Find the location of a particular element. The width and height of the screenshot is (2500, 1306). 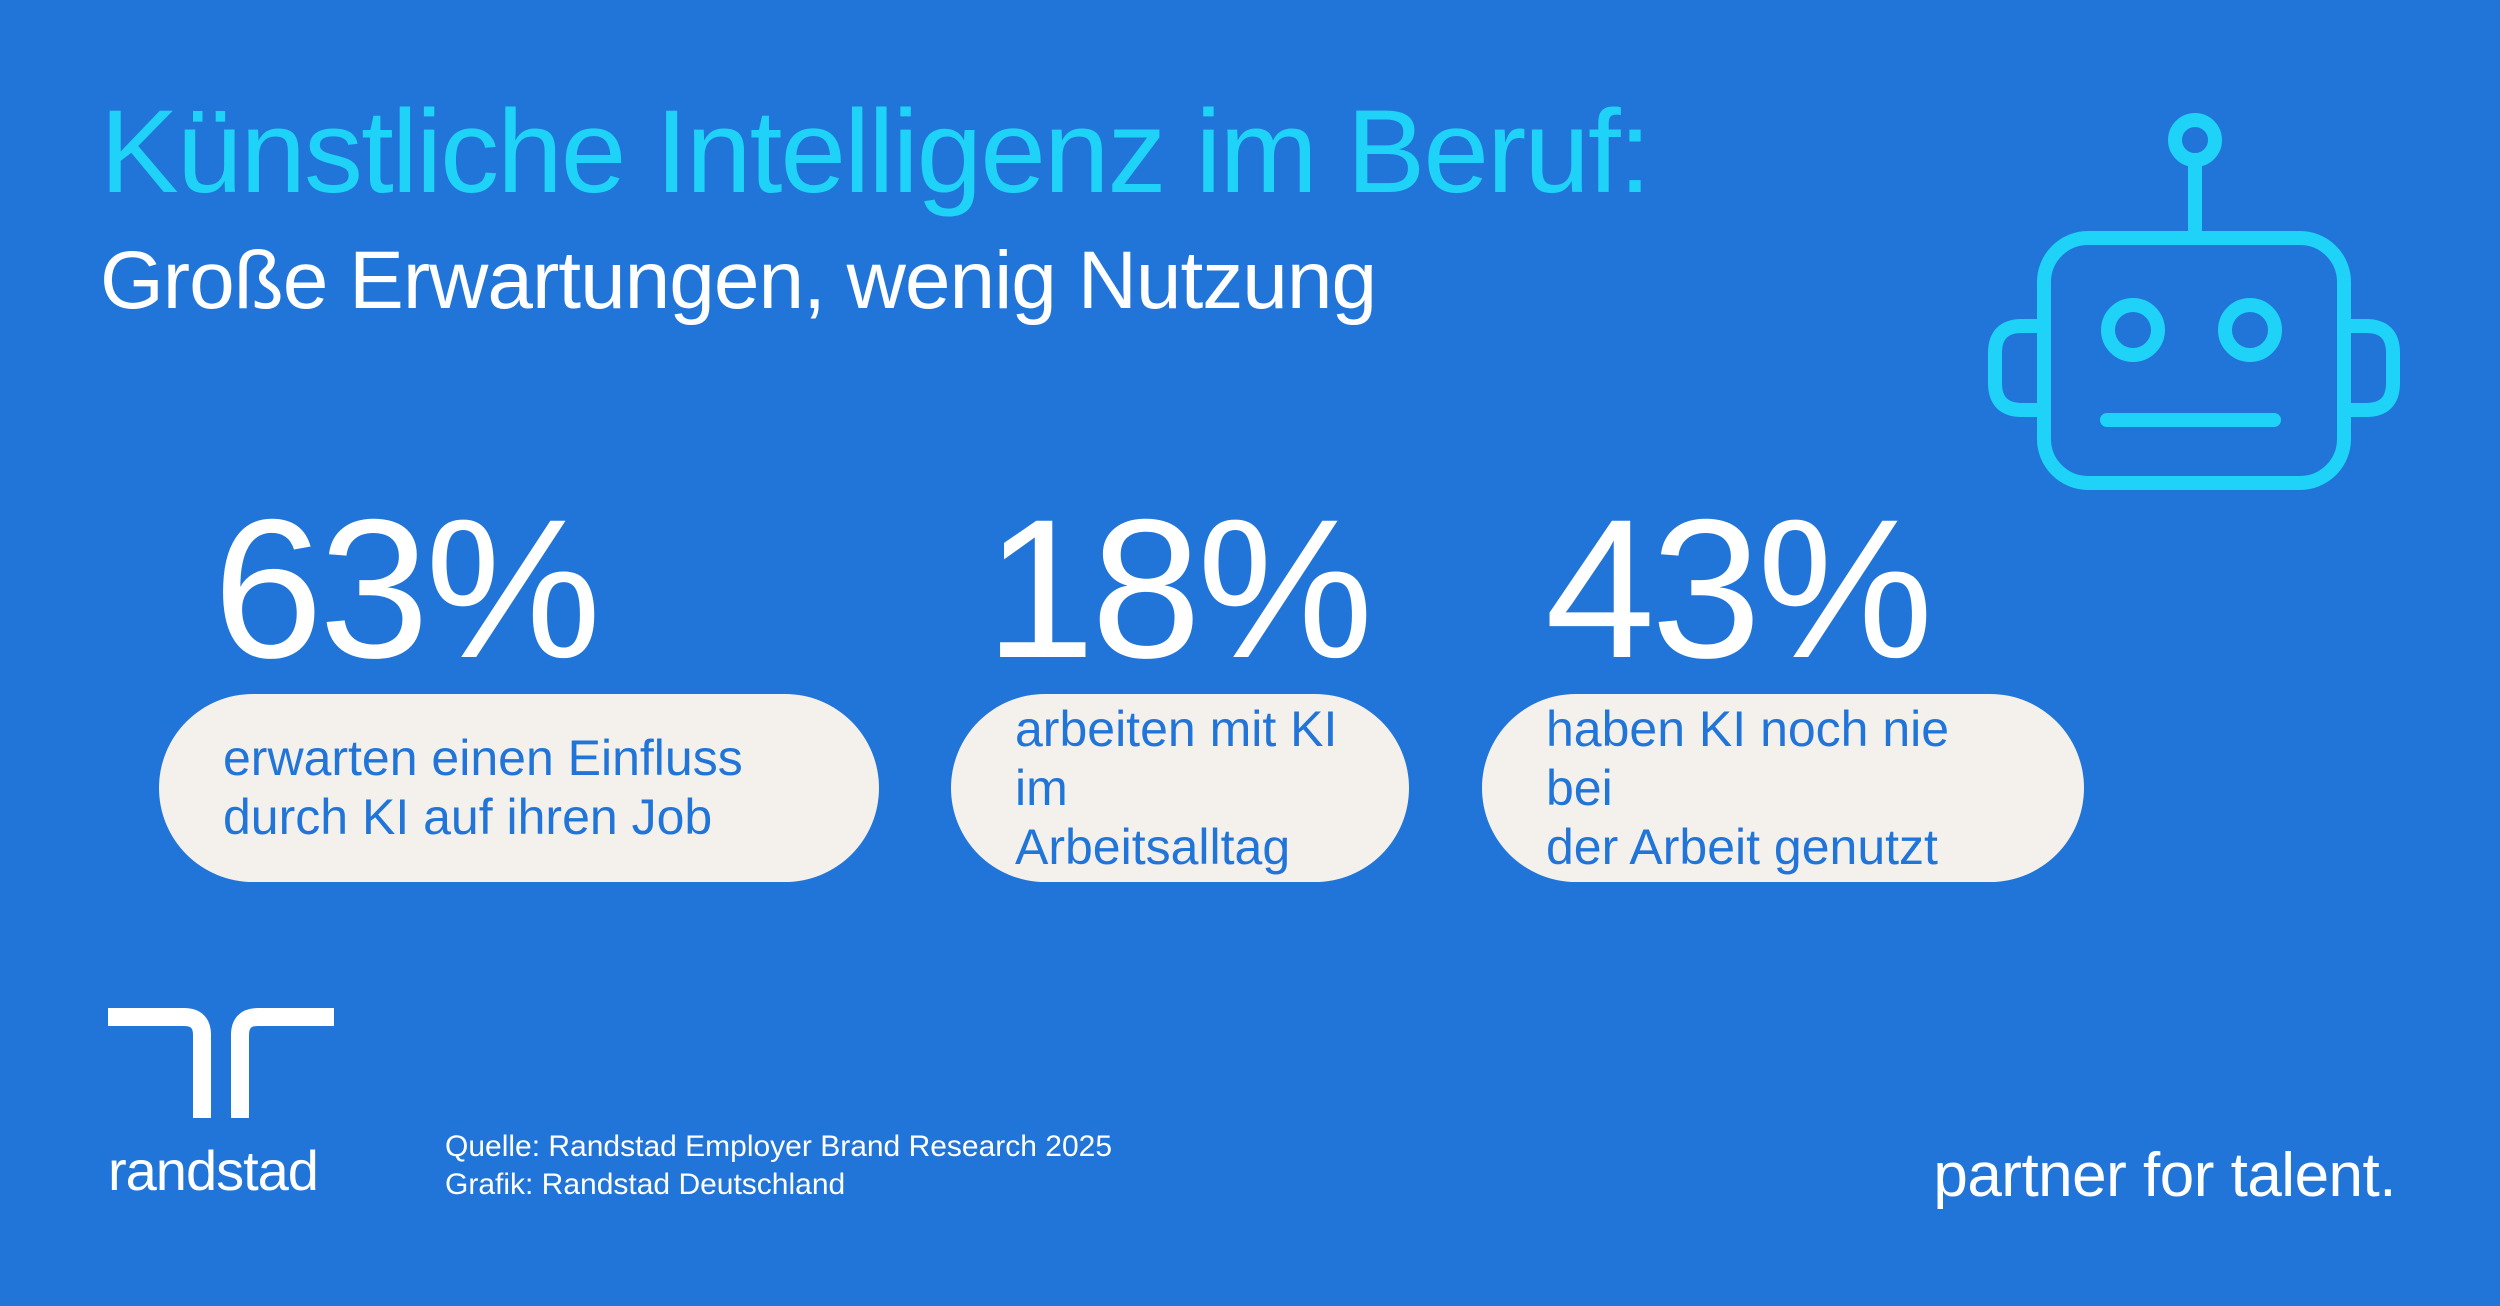

stat-pill-2: arbeiten mit KI im Arbeitsalltag is located at coordinates (1180, 788).